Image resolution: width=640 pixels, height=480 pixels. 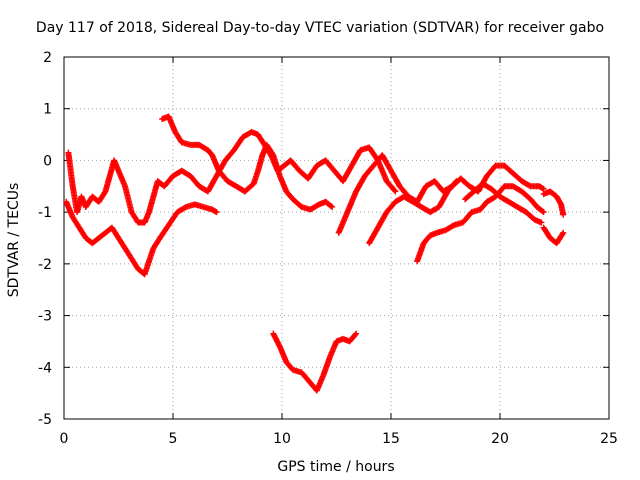 What do you see at coordinates (45, 265) in the screenshot?
I see `y-tick-label: -2` at bounding box center [45, 265].